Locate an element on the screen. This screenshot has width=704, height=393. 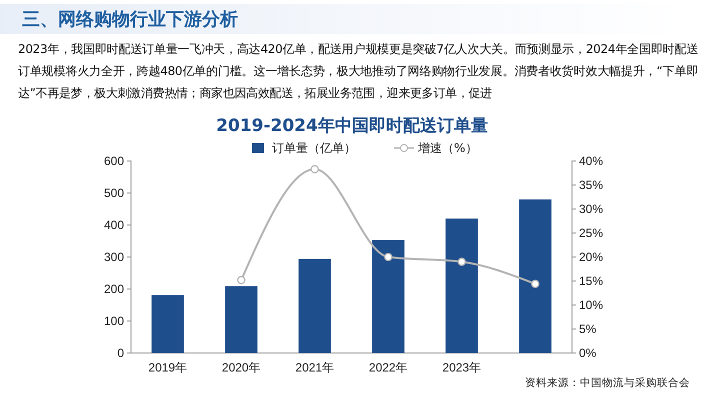
y-tick-label: 0 is located at coordinates (120, 353).